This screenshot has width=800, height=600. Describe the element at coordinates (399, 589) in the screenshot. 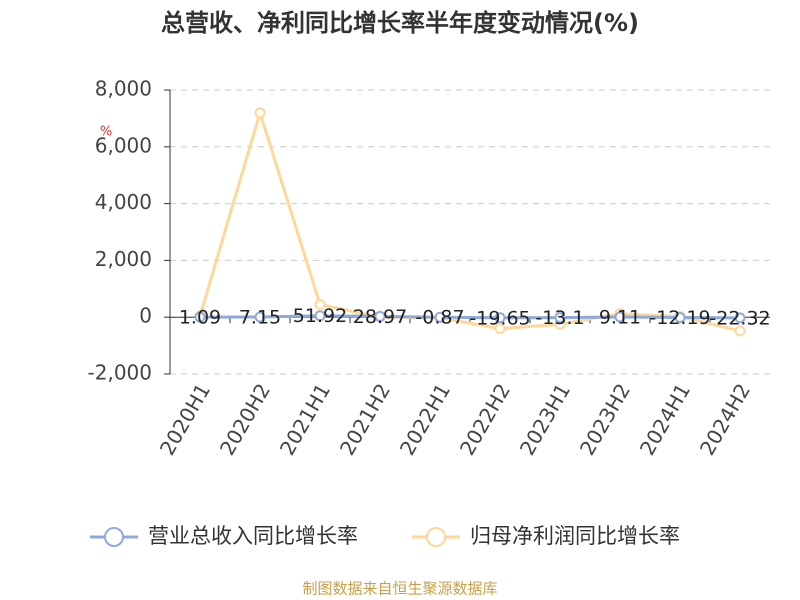

I see `source-note: 制图数据来自恒生聚源数据库` at that location.